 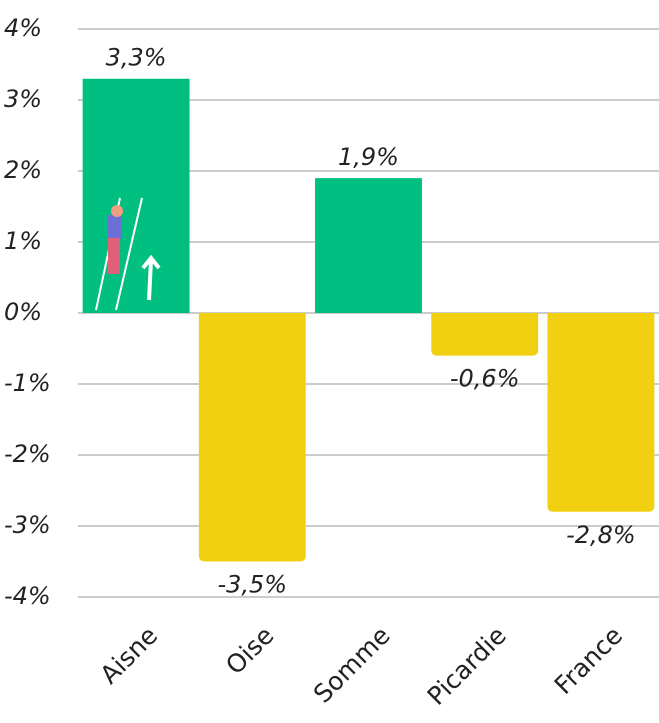 What do you see at coordinates (128, 655) in the screenshot?
I see `x-tick-label: Aisne` at bounding box center [128, 655].